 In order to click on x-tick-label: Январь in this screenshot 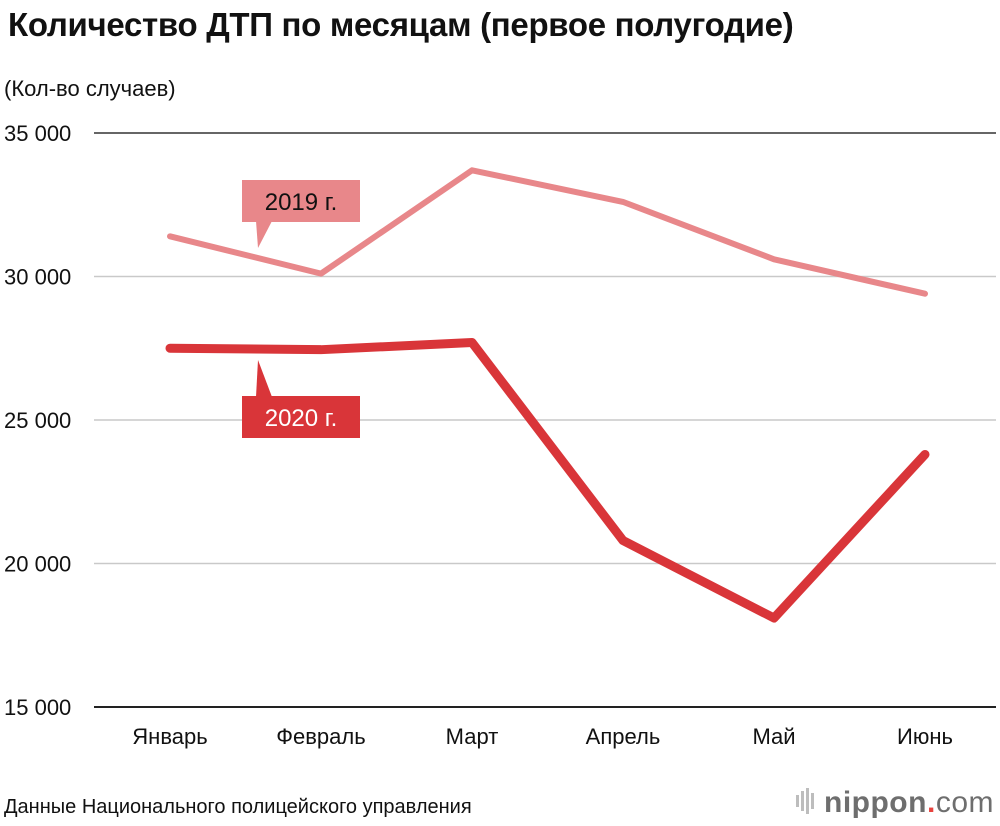, I will do `click(169, 736)`.